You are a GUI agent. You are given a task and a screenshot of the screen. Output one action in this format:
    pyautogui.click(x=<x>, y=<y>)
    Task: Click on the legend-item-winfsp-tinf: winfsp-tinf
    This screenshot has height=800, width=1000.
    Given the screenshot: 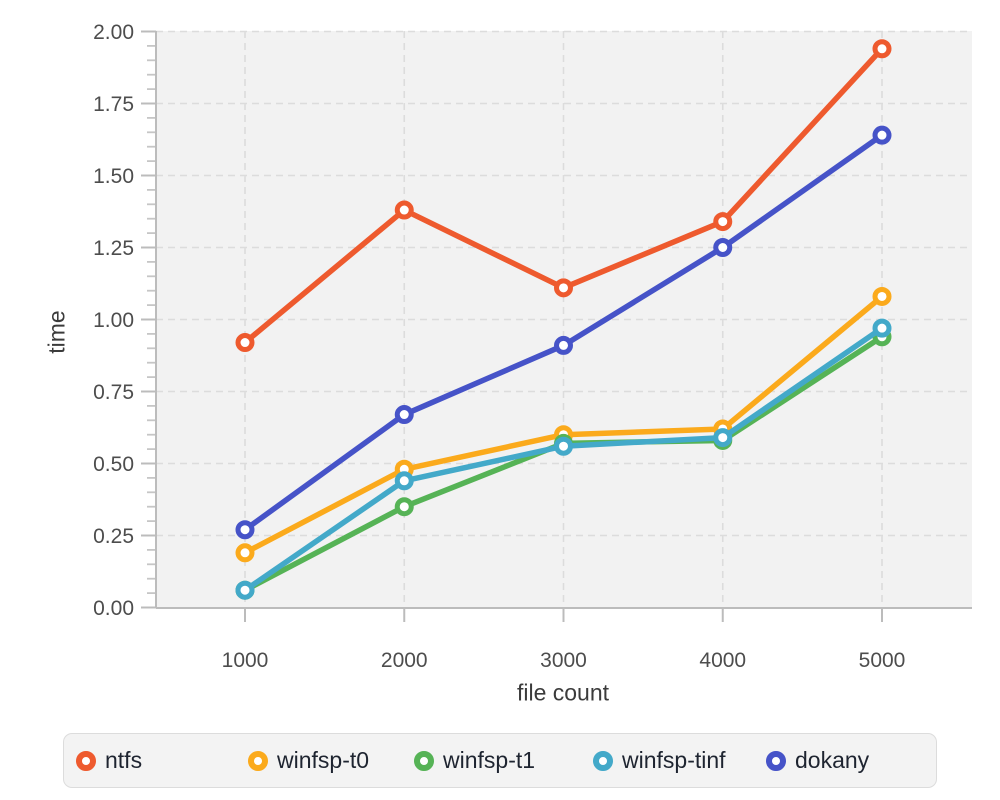 What is the action you would take?
    pyautogui.click(x=659, y=760)
    